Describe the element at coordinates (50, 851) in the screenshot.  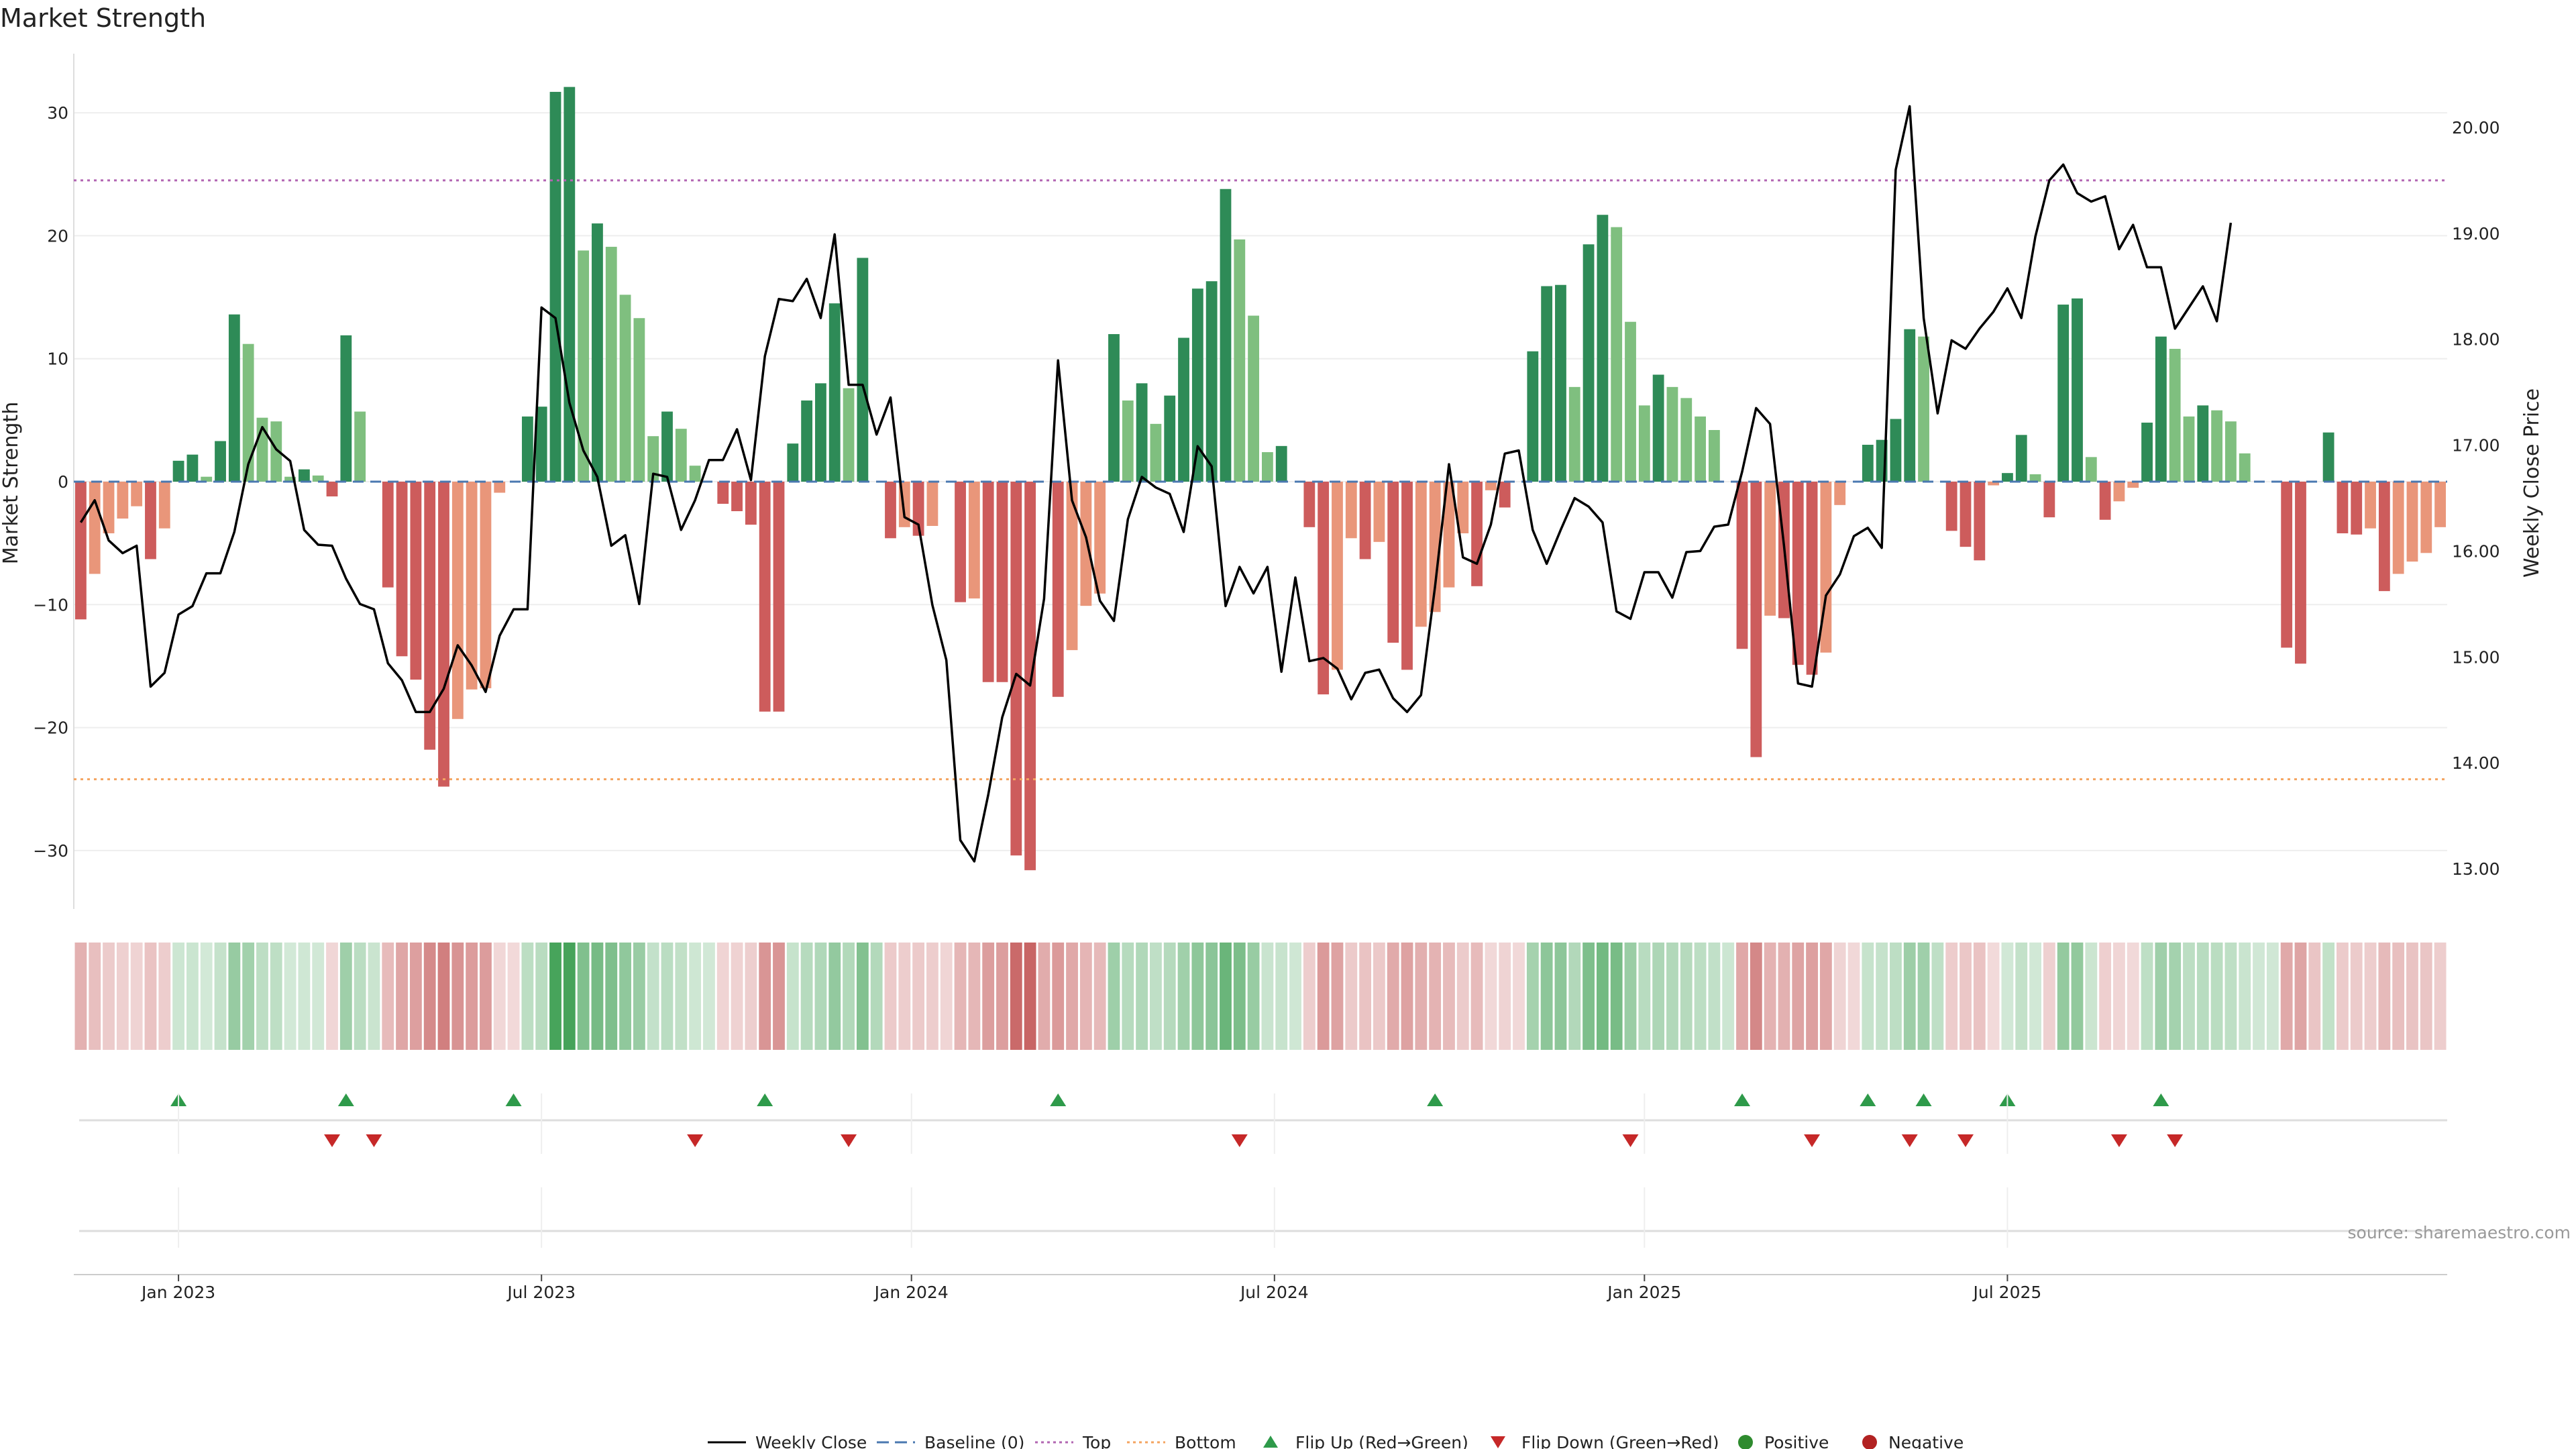
I see `left-tick-label: −30` at that location.